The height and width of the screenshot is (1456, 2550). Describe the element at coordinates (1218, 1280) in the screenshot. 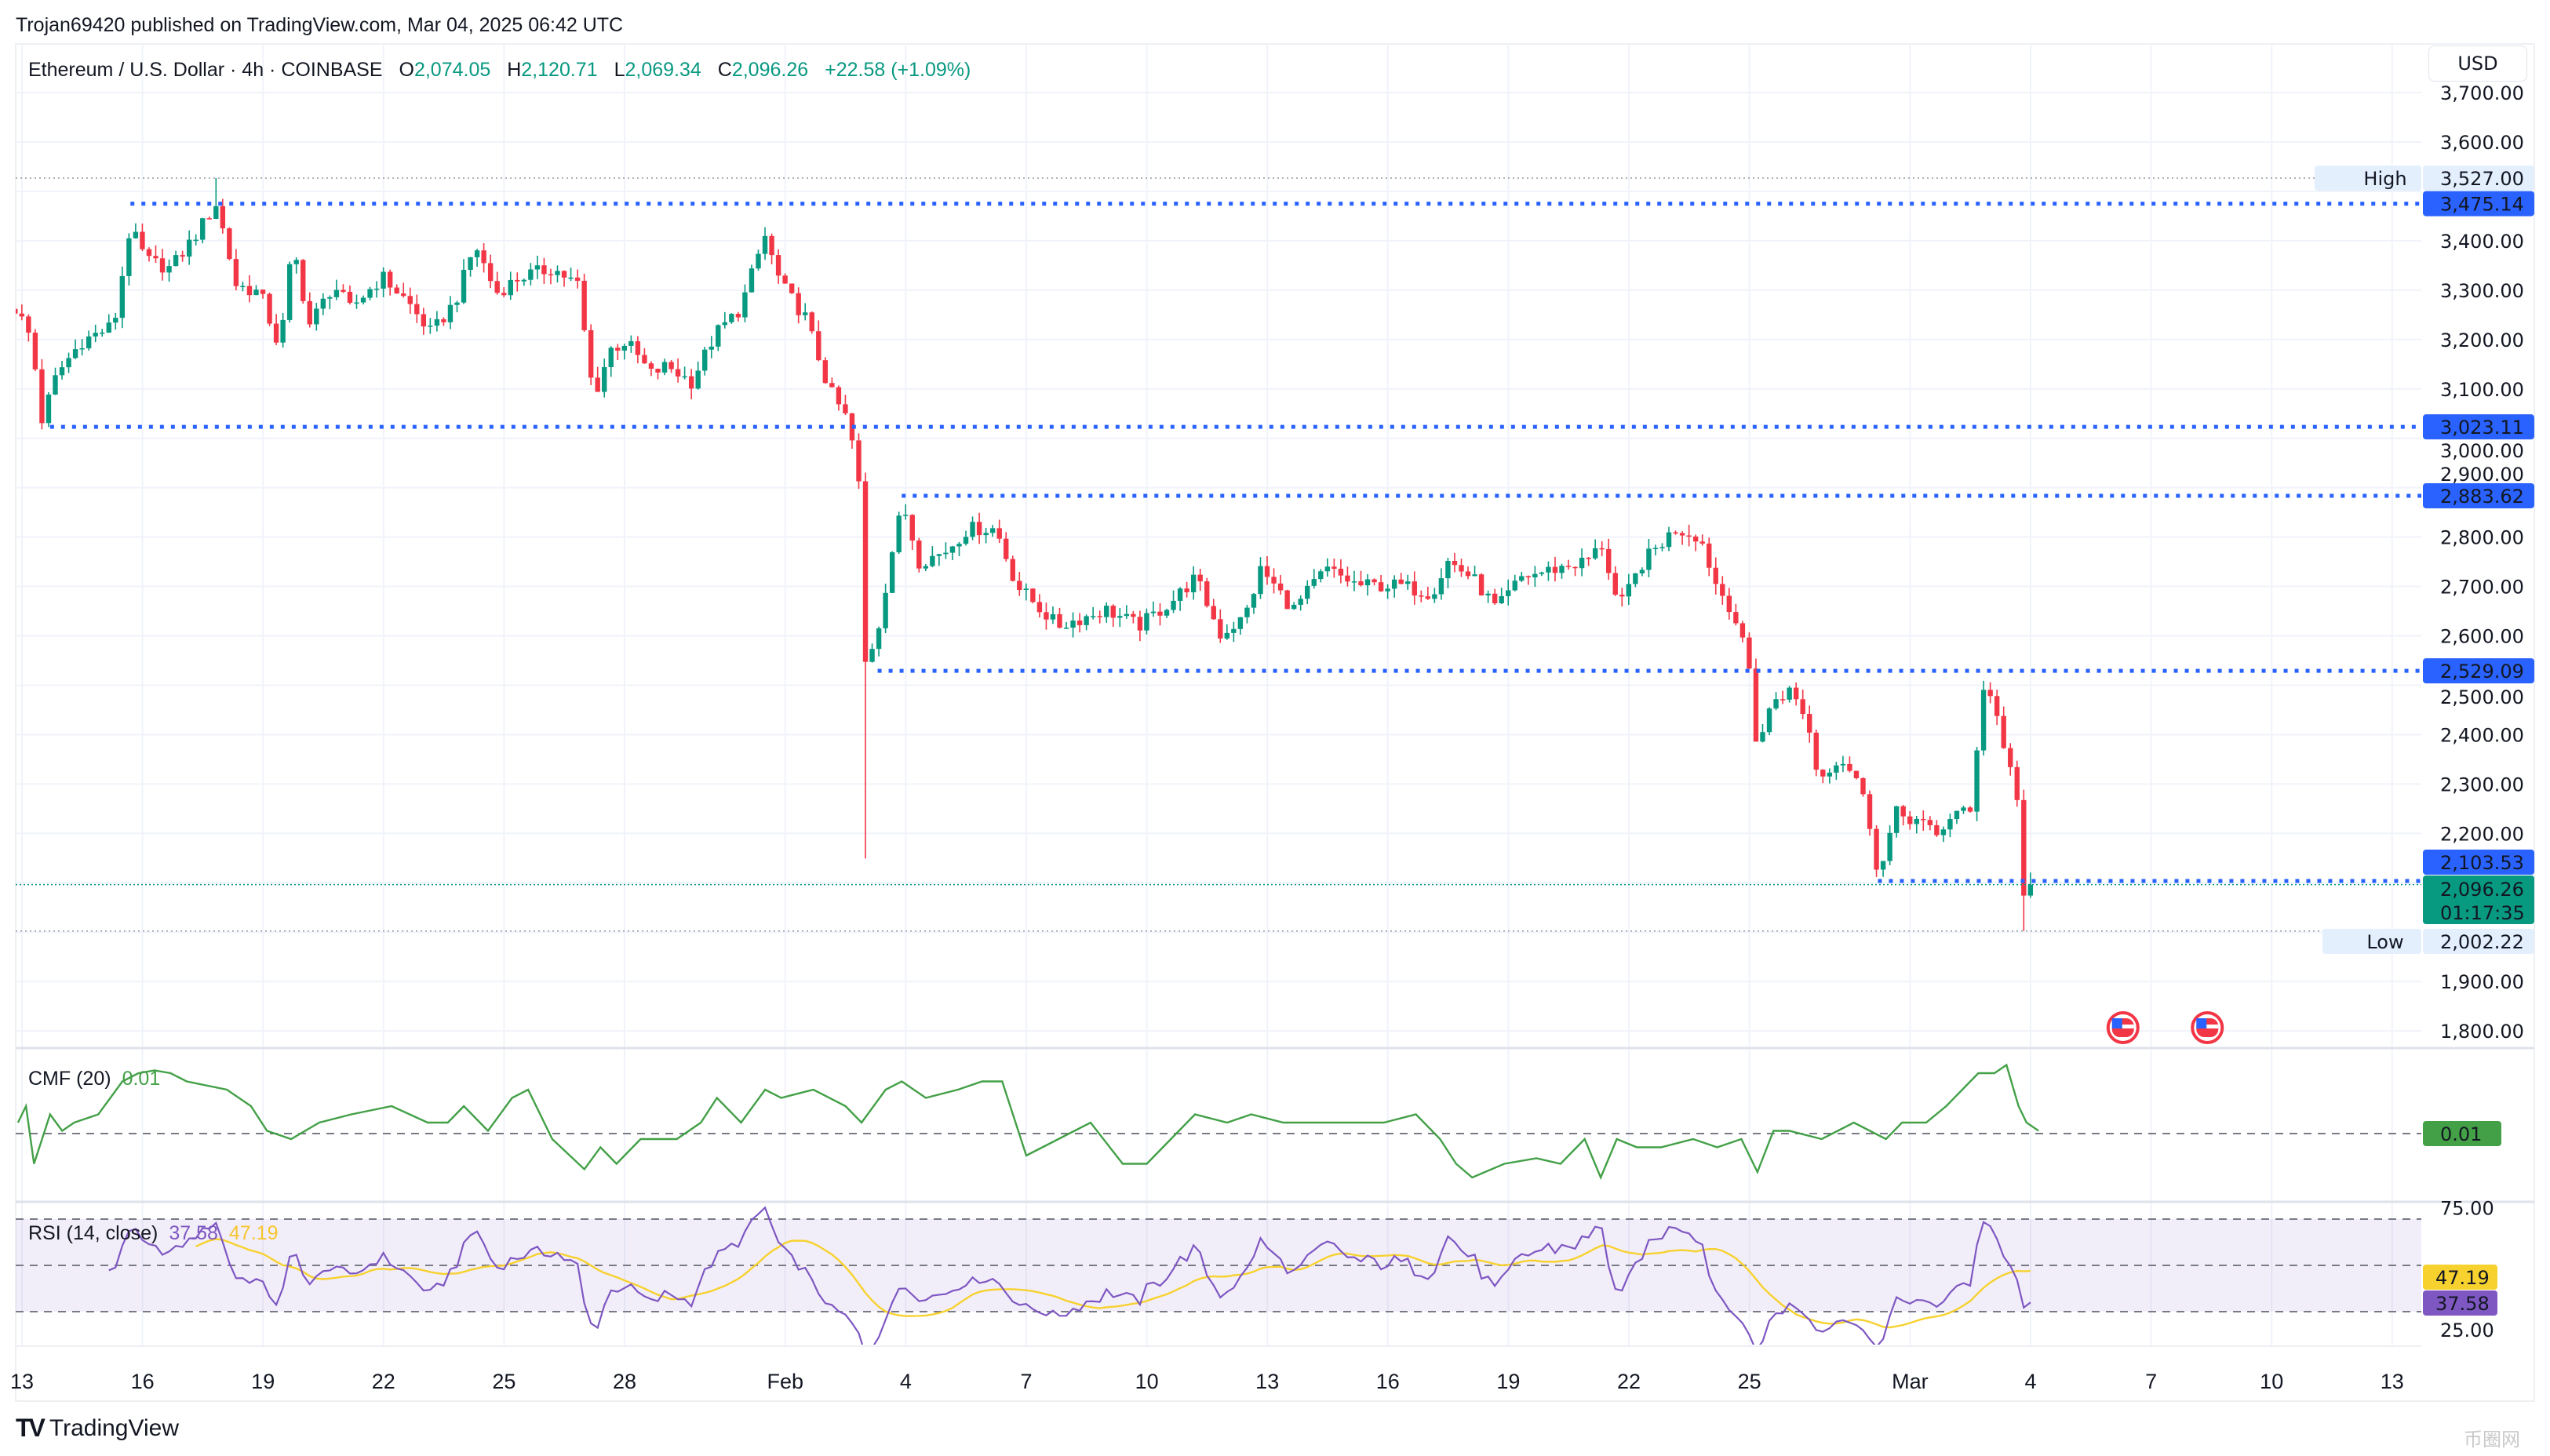

I see `rsi-pane` at that location.